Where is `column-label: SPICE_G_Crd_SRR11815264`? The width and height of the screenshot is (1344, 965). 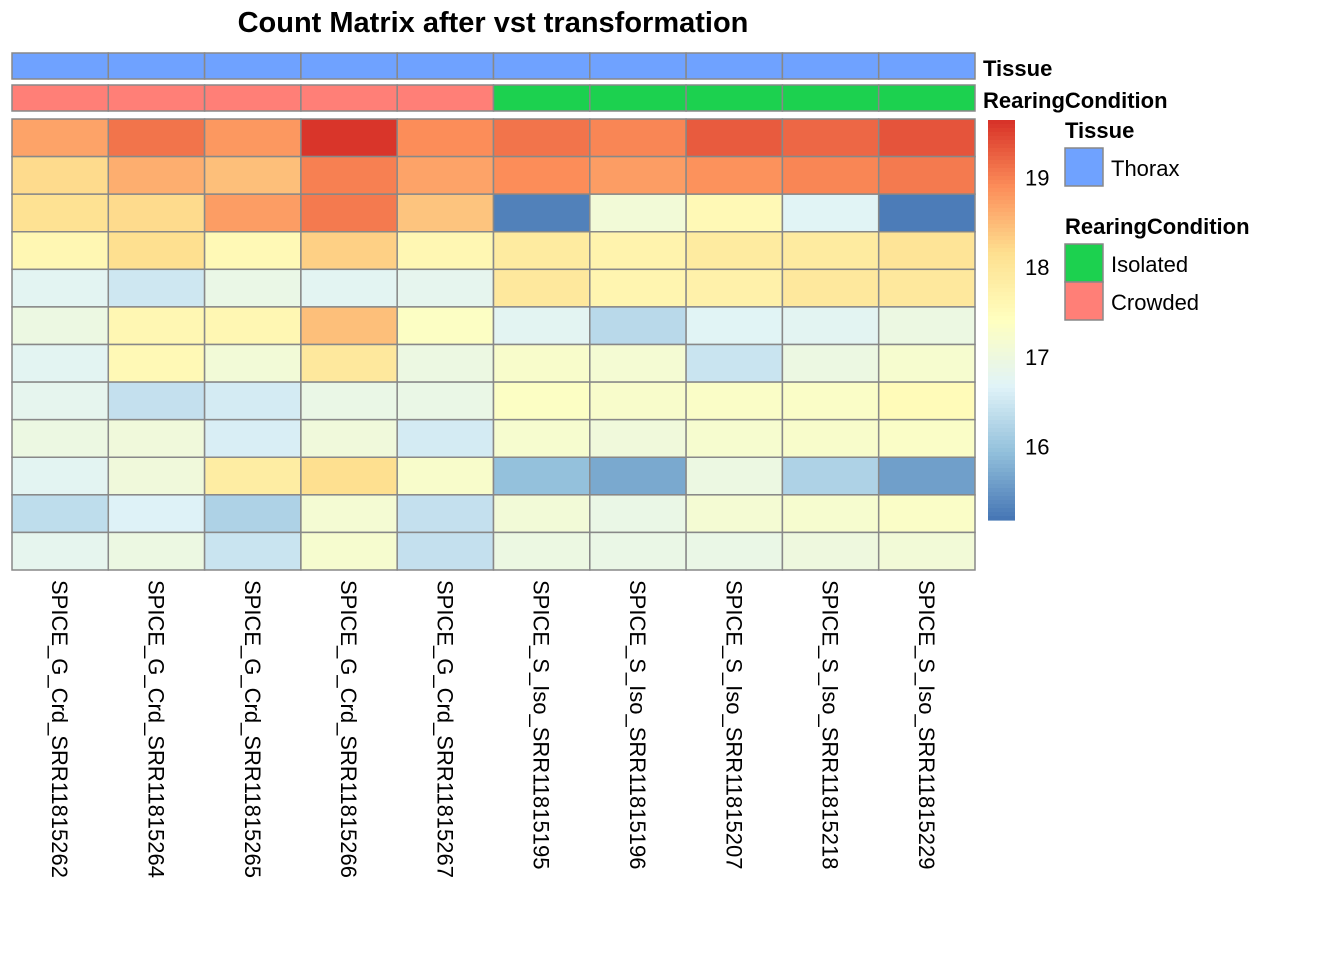 column-label: SPICE_G_Crd_SRR11815264 is located at coordinates (155, 729).